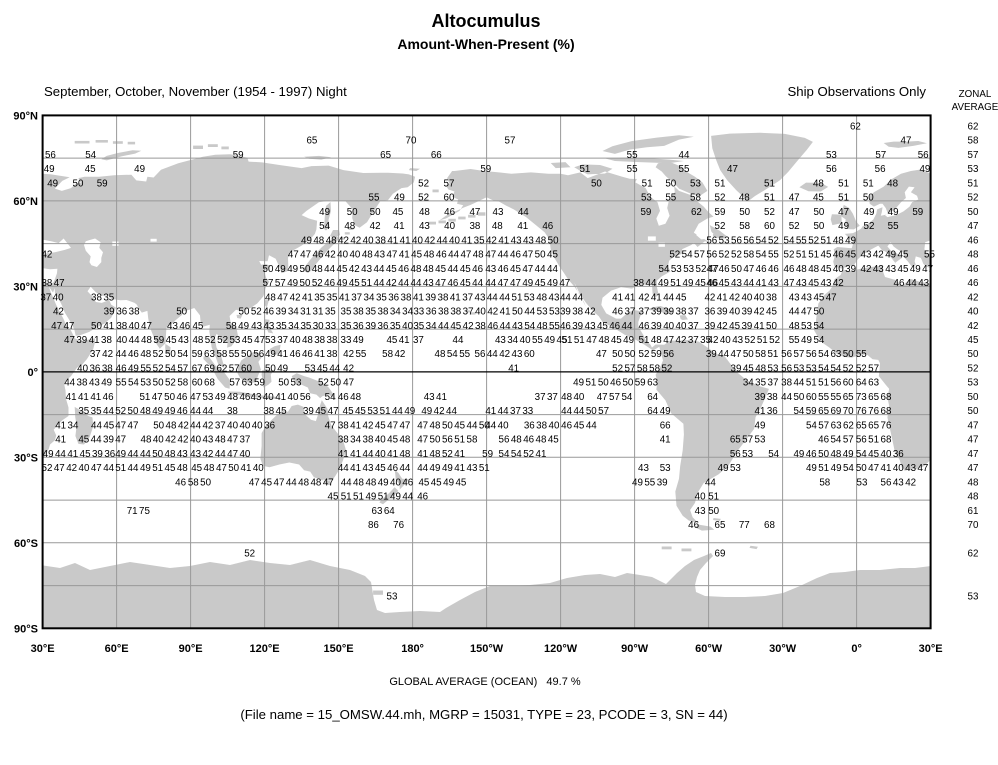 The width and height of the screenshot is (998, 765). Describe the element at coordinates (102, 183) in the screenshot. I see `svg-text: 59` at that location.